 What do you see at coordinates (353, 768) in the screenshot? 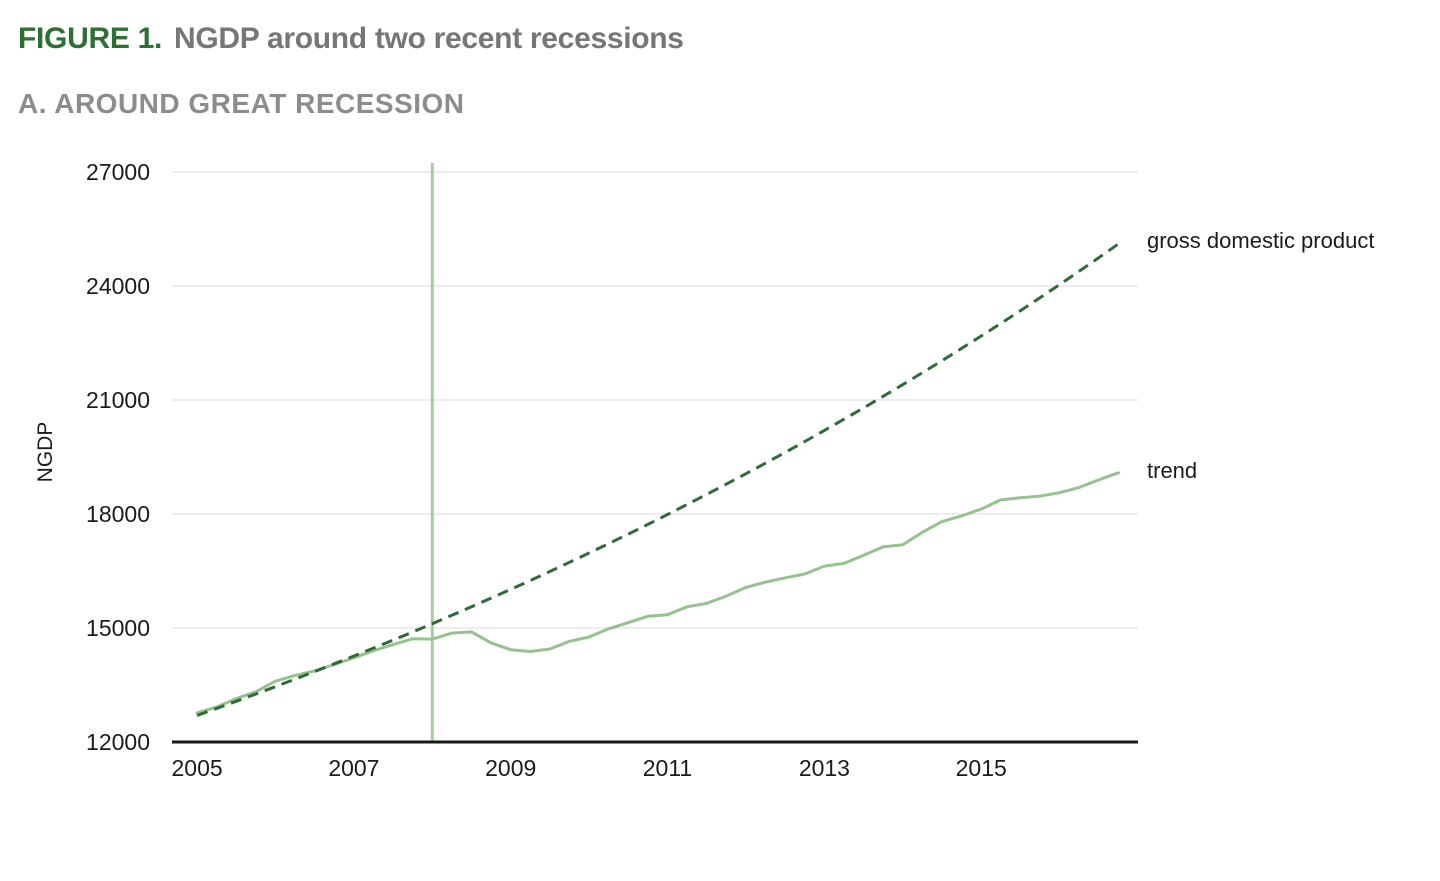
I see `x-tick-label: 2007` at bounding box center [353, 768].